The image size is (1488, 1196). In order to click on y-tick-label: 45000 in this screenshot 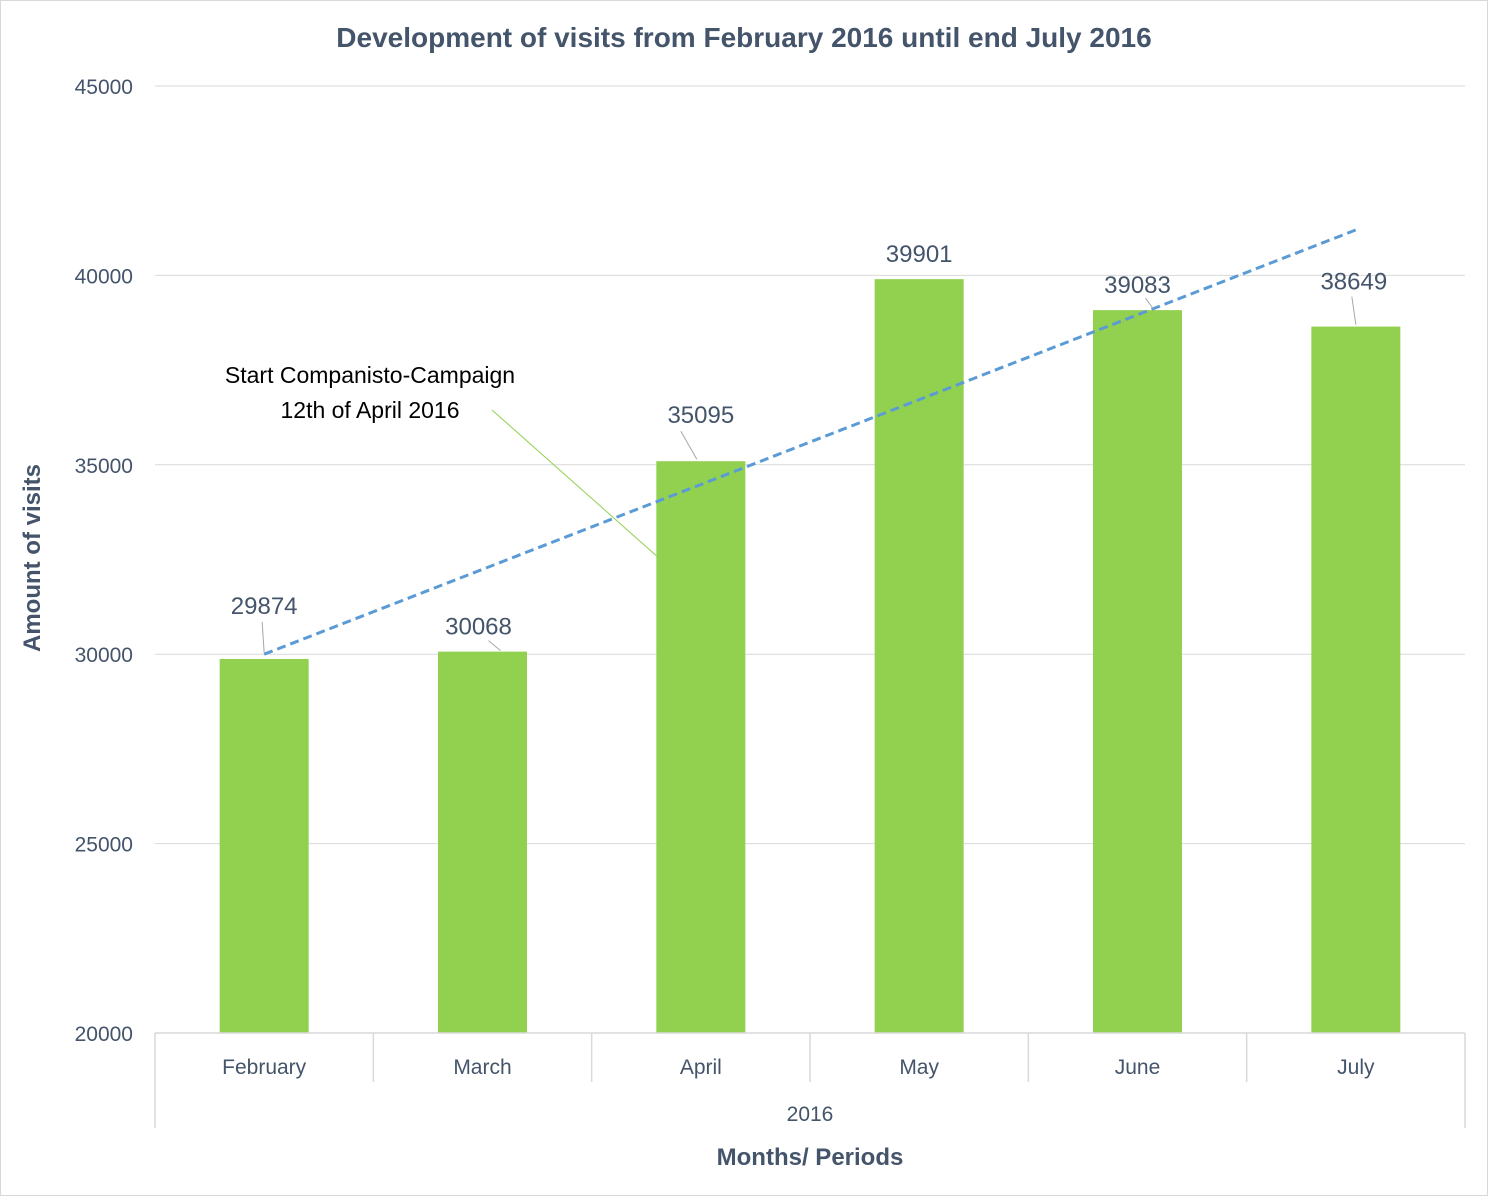, I will do `click(104, 87)`.